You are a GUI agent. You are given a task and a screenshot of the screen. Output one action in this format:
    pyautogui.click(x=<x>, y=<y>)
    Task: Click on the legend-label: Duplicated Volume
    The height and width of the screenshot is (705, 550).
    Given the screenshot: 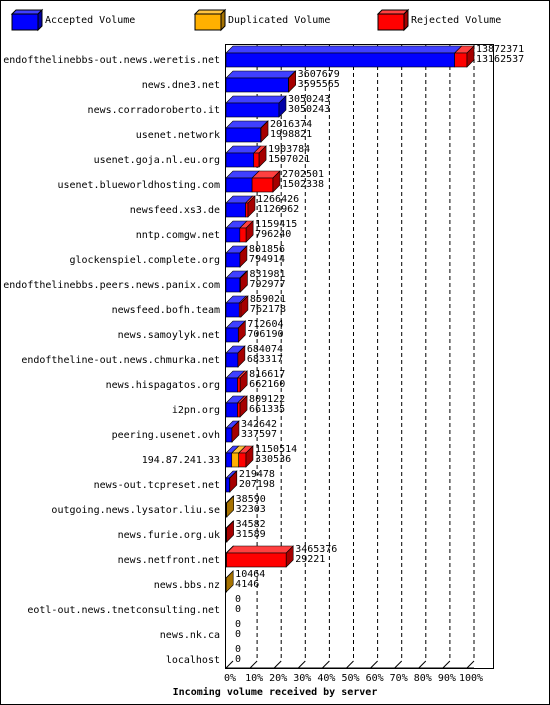 What is the action you would take?
    pyautogui.click(x=279, y=20)
    